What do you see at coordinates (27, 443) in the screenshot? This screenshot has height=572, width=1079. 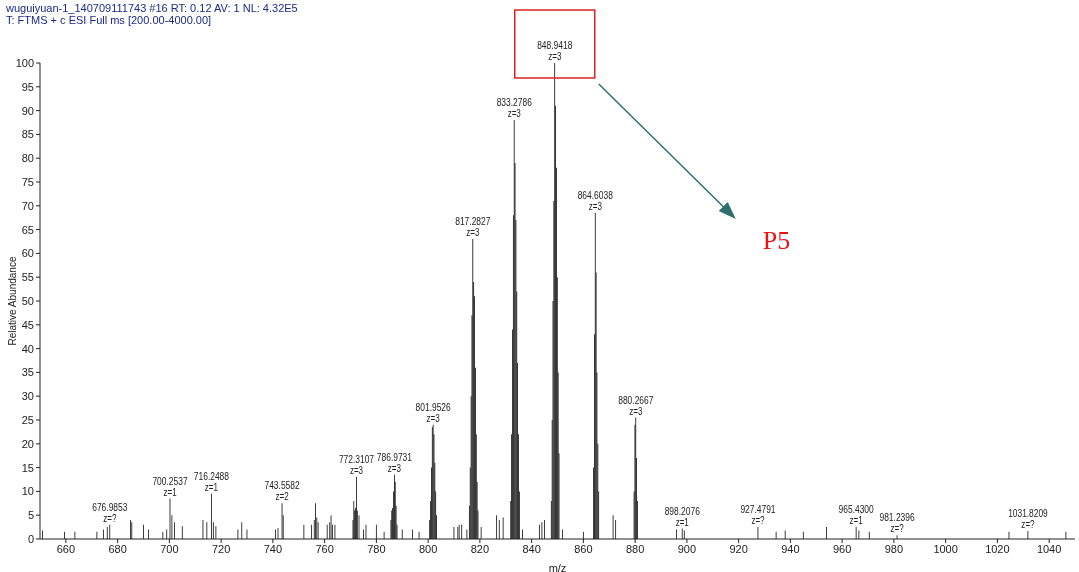 I see `y-tick-label: 20` at bounding box center [27, 443].